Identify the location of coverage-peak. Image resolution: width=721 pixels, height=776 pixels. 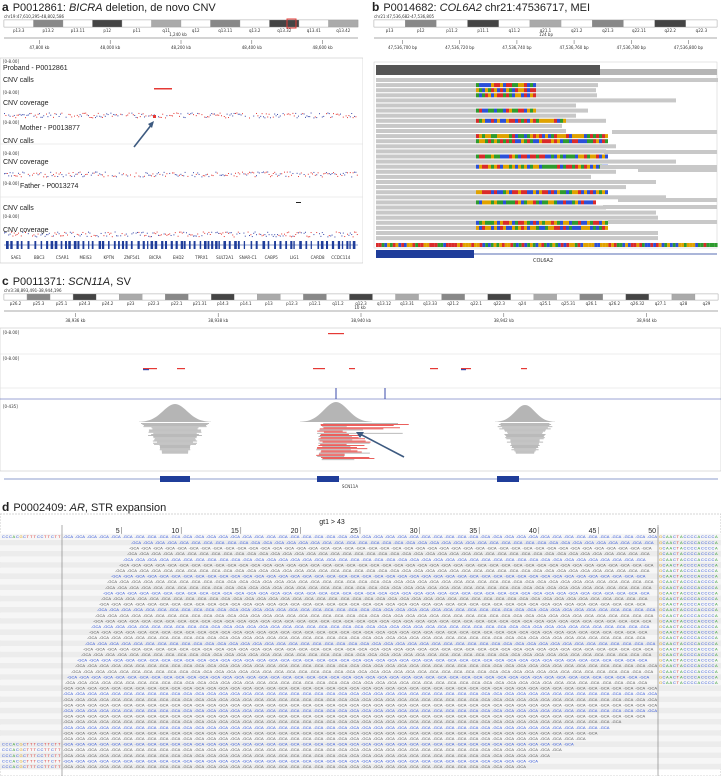
(175, 413).